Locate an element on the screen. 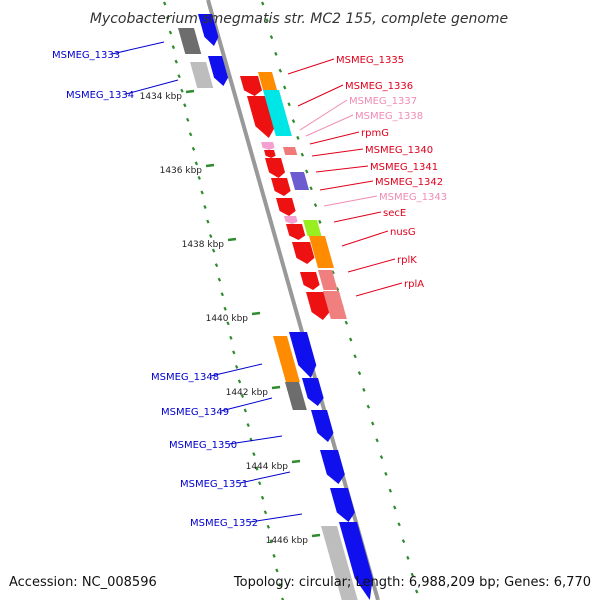 The image size is (600, 600). scale-tick-label: 1434 kbp is located at coordinates (161, 97).